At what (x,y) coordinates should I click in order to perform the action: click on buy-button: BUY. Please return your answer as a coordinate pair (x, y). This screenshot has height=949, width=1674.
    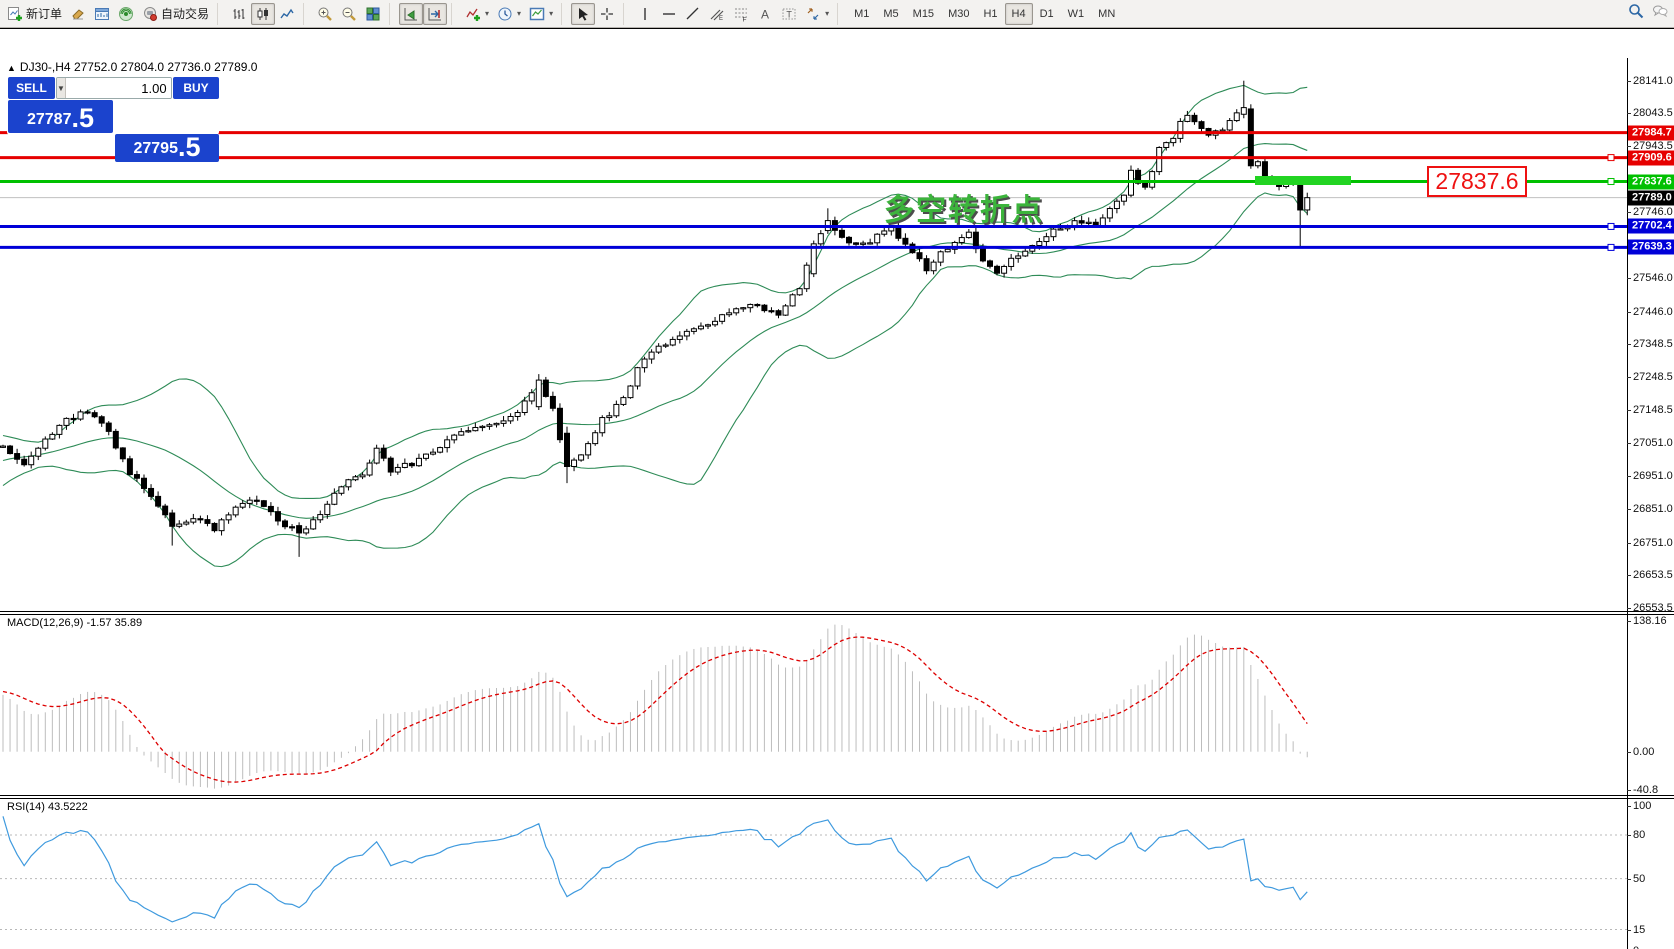
    Looking at the image, I should click on (196, 88).